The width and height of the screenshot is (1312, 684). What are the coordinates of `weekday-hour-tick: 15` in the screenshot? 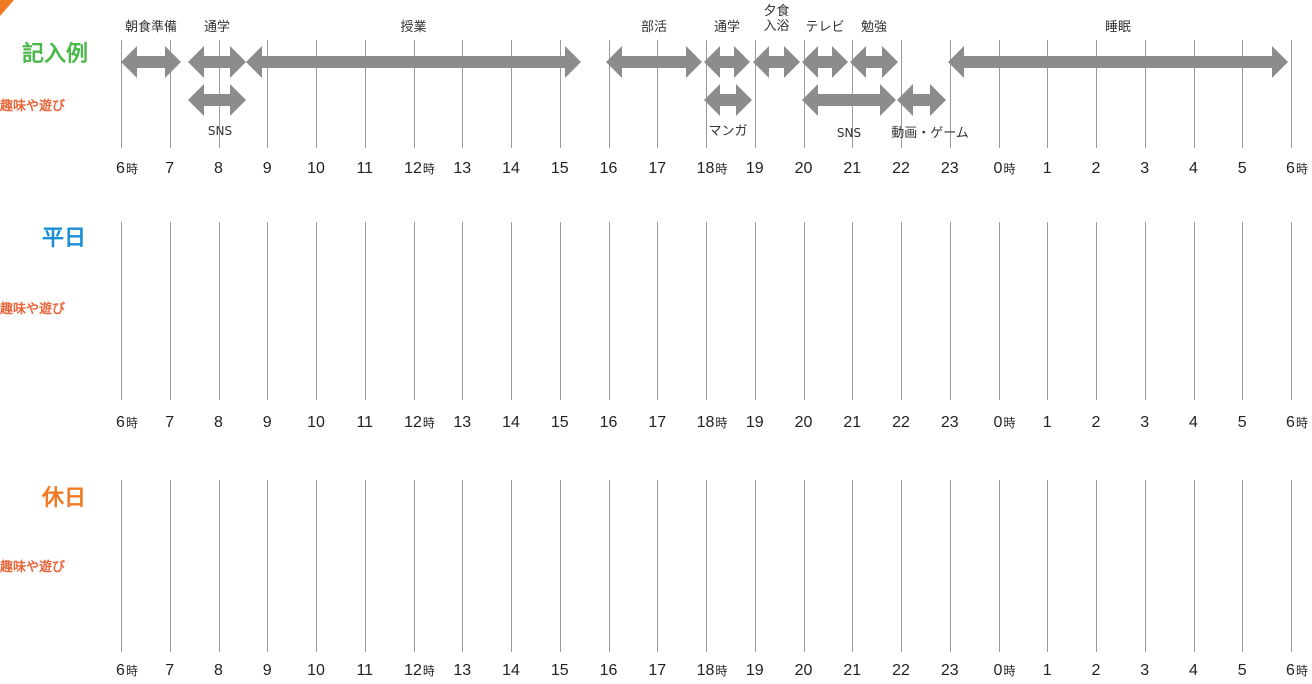 It's located at (559, 422).